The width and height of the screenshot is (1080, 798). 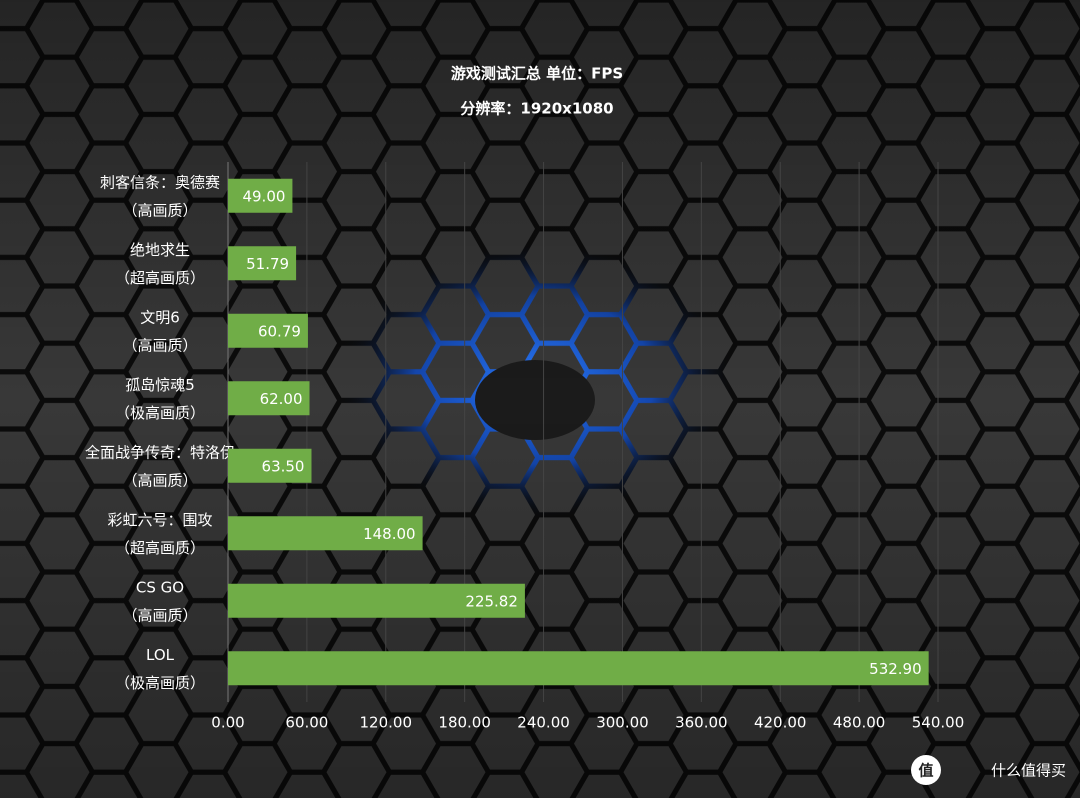 What do you see at coordinates (159, 520) in the screenshot?
I see `y-tick-label: 彩虹六号：围攻` at bounding box center [159, 520].